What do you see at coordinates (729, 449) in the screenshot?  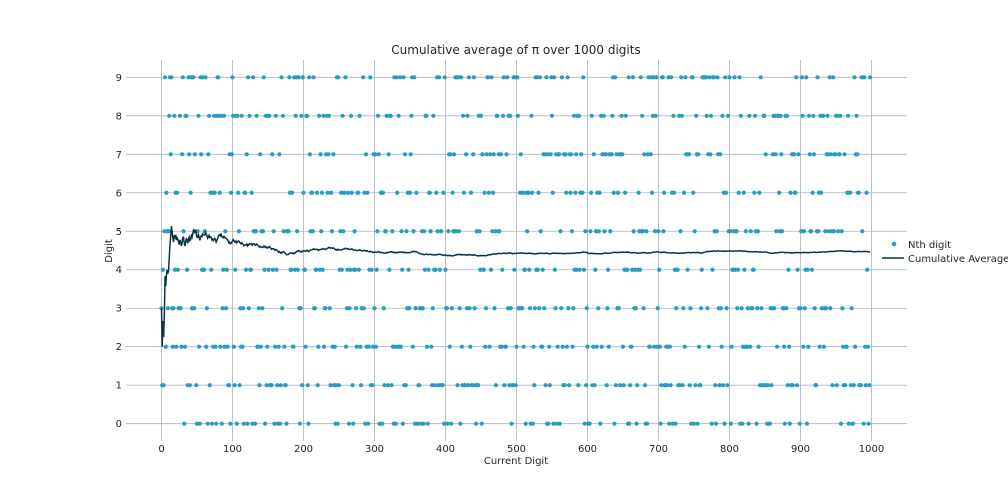 I see `x-tick-label: 800` at bounding box center [729, 449].